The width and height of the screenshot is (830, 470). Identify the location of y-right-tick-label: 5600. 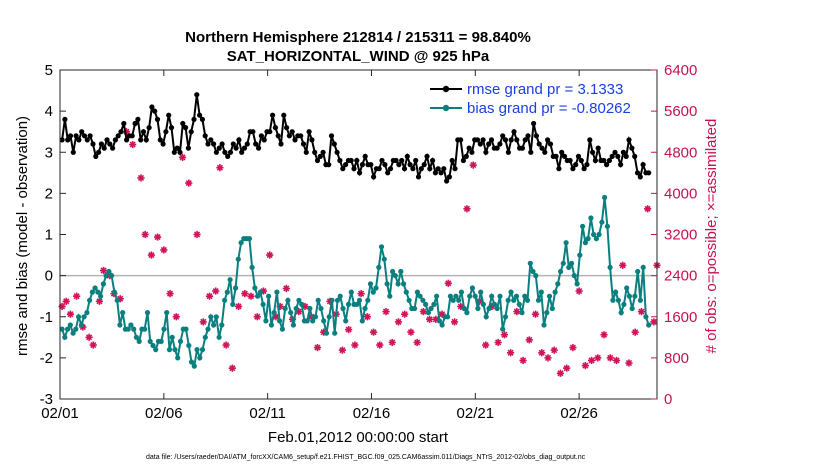
(680, 111).